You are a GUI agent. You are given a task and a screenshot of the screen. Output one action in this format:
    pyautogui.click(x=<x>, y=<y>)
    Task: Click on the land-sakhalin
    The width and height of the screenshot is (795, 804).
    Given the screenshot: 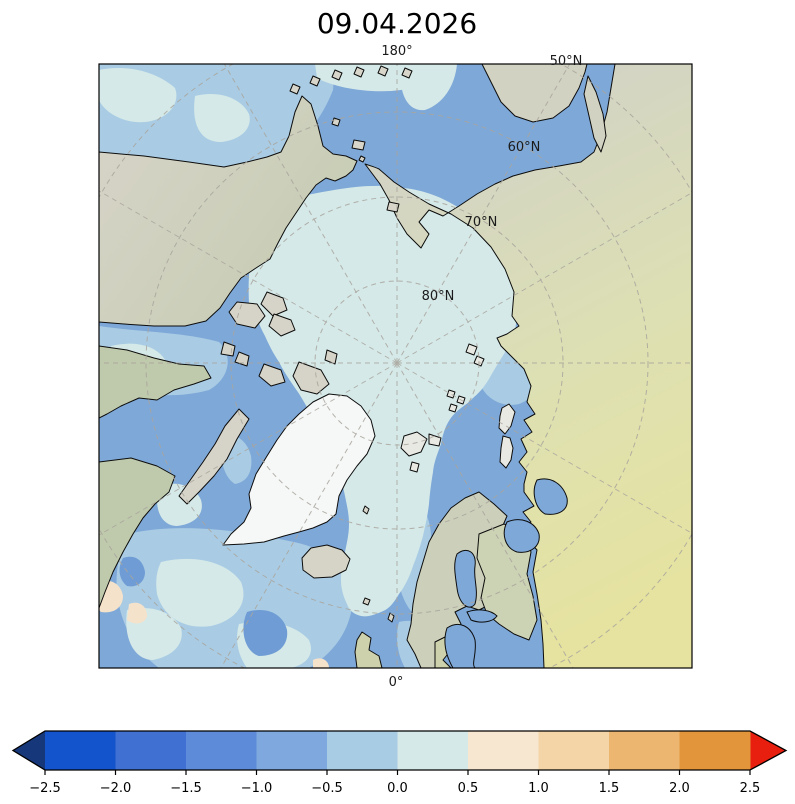 What is the action you would take?
    pyautogui.click(x=595, y=114)
    